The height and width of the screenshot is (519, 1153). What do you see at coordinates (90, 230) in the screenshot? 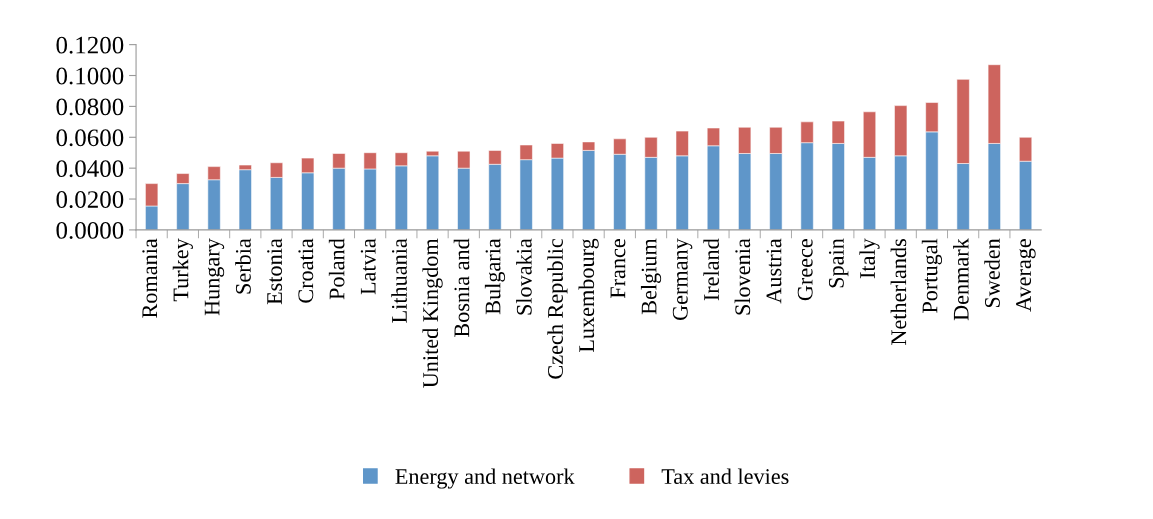
I see `y-tick-label: 0.0000` at bounding box center [90, 230].